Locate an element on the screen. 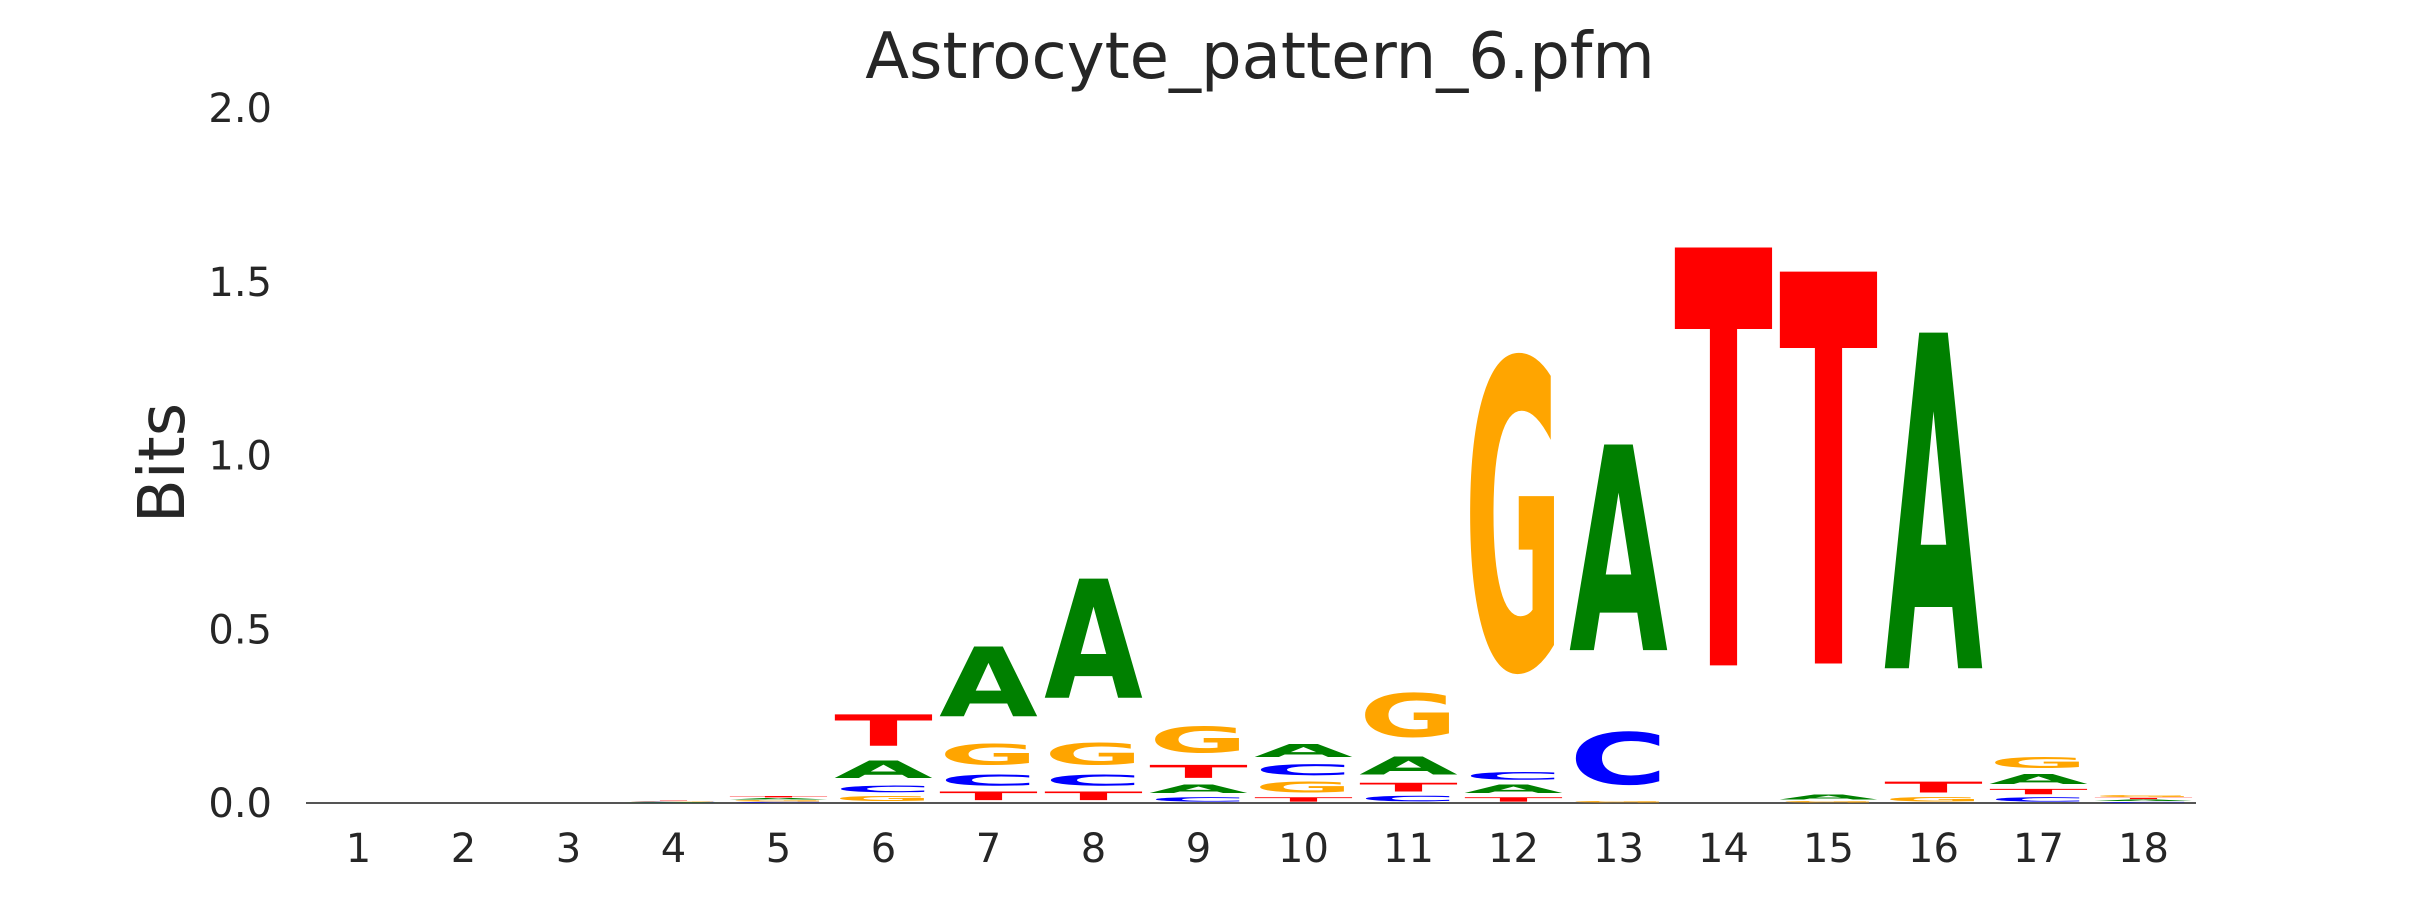 The height and width of the screenshot is (904, 2430). chart-title: Astrocyte_pattern_6.pfm is located at coordinates (1260, 57).